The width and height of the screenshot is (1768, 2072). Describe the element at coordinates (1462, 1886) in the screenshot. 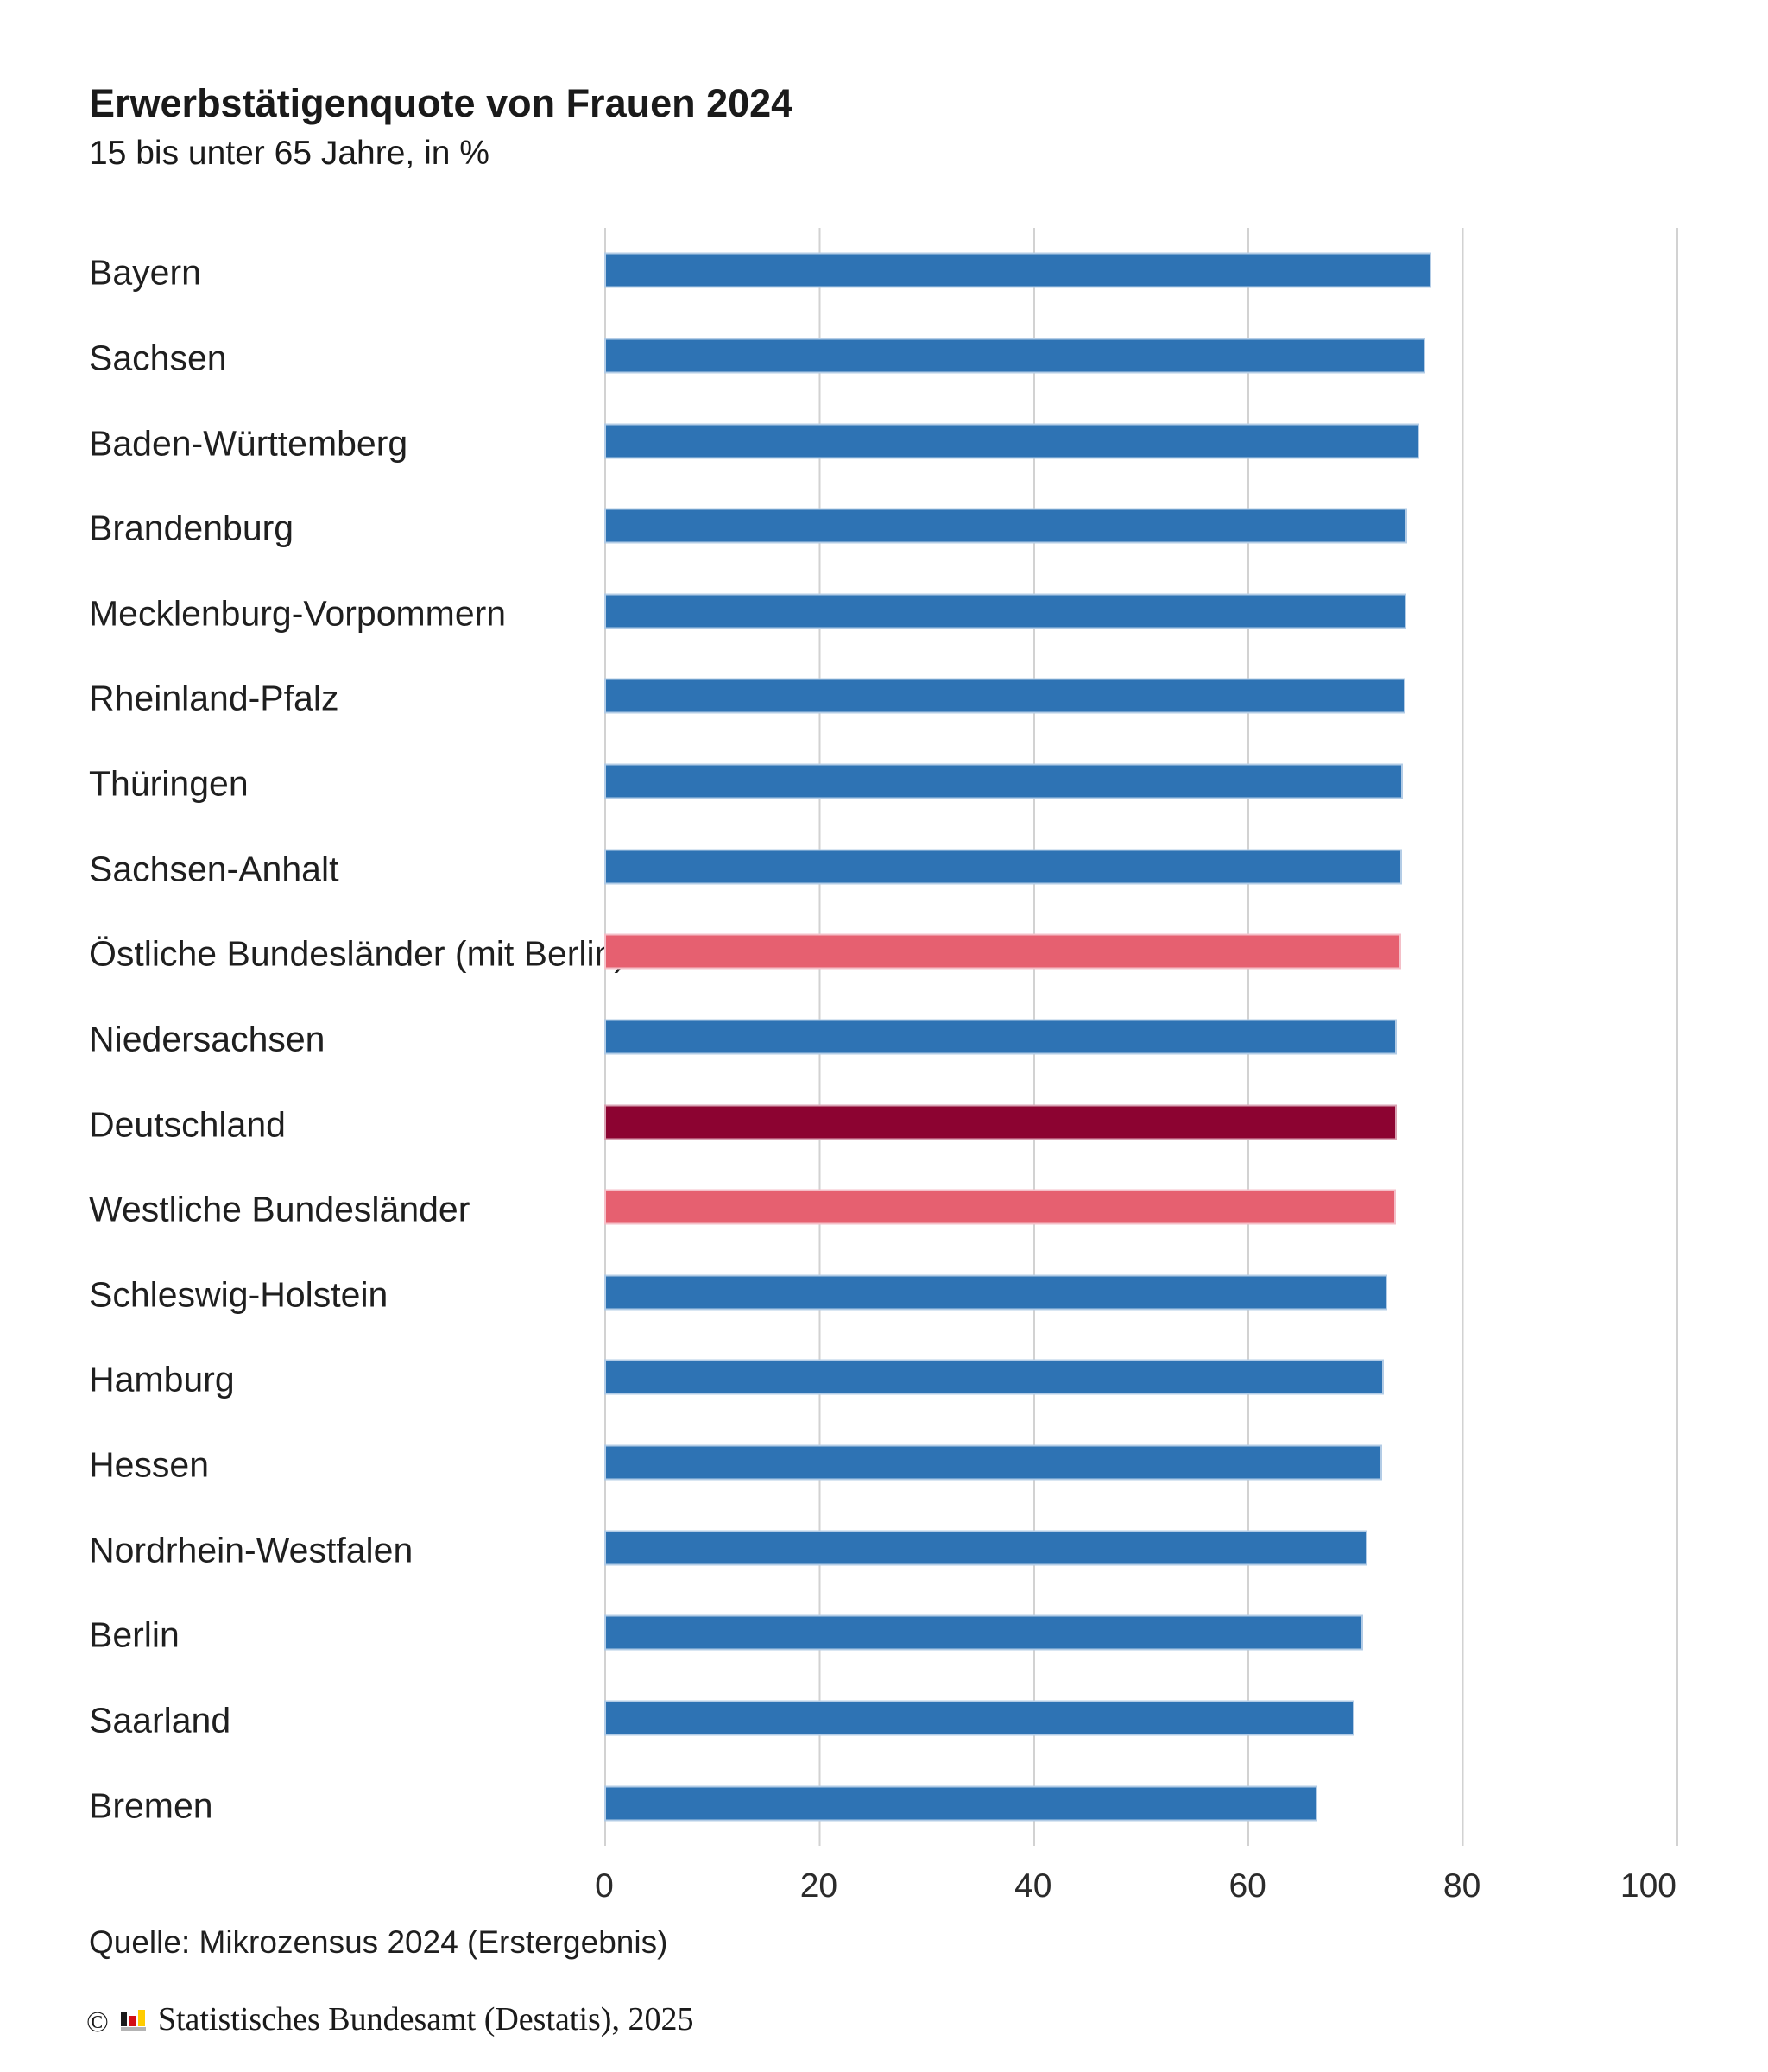

I see `x-tick-label: 80` at that location.